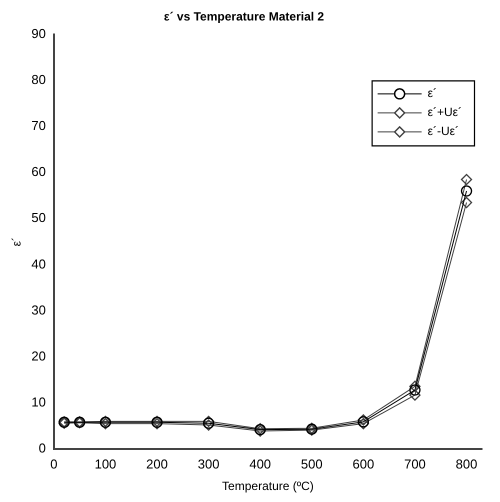 This screenshot has height=502, width=500. What do you see at coordinates (105, 464) in the screenshot?
I see `x-tick-label: 100` at bounding box center [105, 464].